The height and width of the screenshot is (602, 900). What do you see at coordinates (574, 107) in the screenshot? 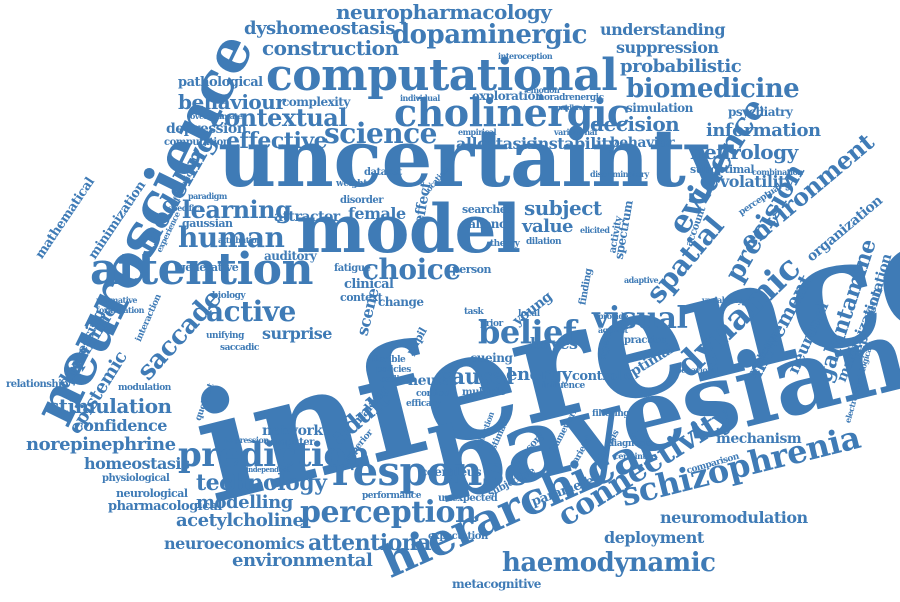
I see `word-discriminatory: midbrain` at bounding box center [574, 107].